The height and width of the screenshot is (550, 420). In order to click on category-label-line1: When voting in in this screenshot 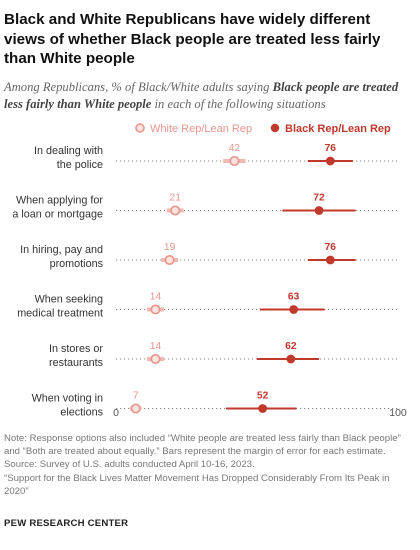, I will do `click(67, 399)`.